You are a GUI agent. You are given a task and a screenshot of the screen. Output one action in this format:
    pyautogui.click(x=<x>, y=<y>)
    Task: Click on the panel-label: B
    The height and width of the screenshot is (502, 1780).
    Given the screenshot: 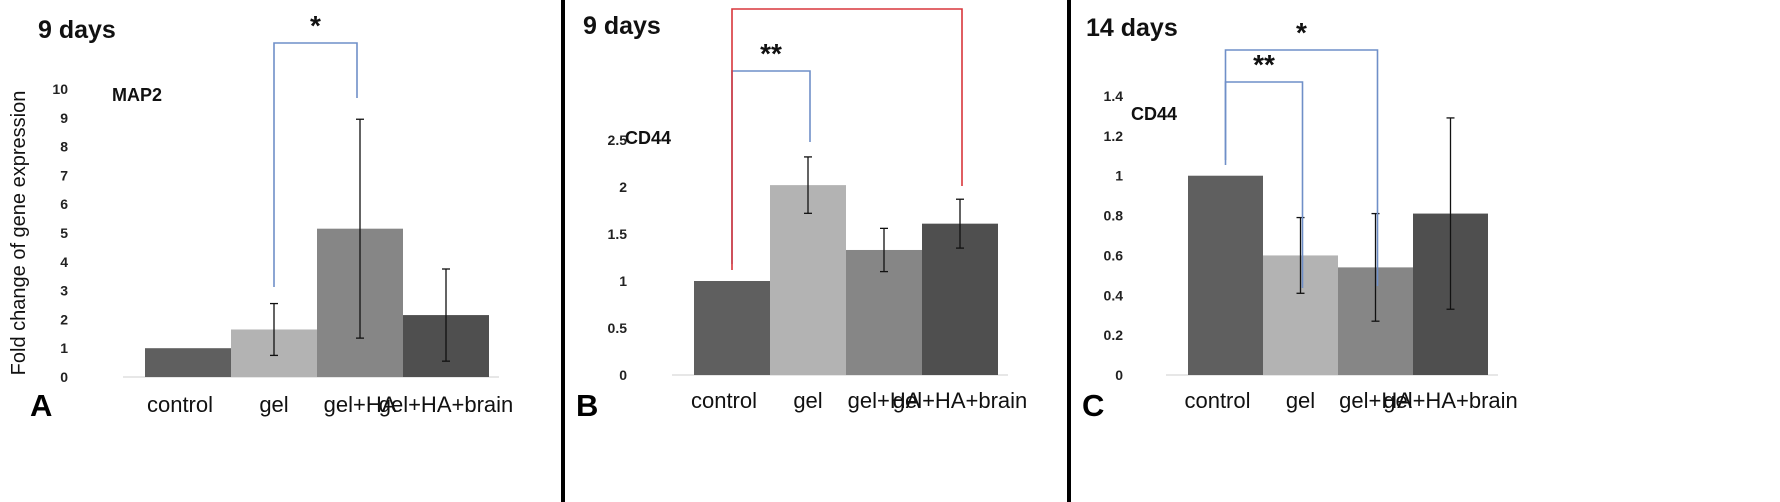 What is the action you would take?
    pyautogui.click(x=587, y=405)
    